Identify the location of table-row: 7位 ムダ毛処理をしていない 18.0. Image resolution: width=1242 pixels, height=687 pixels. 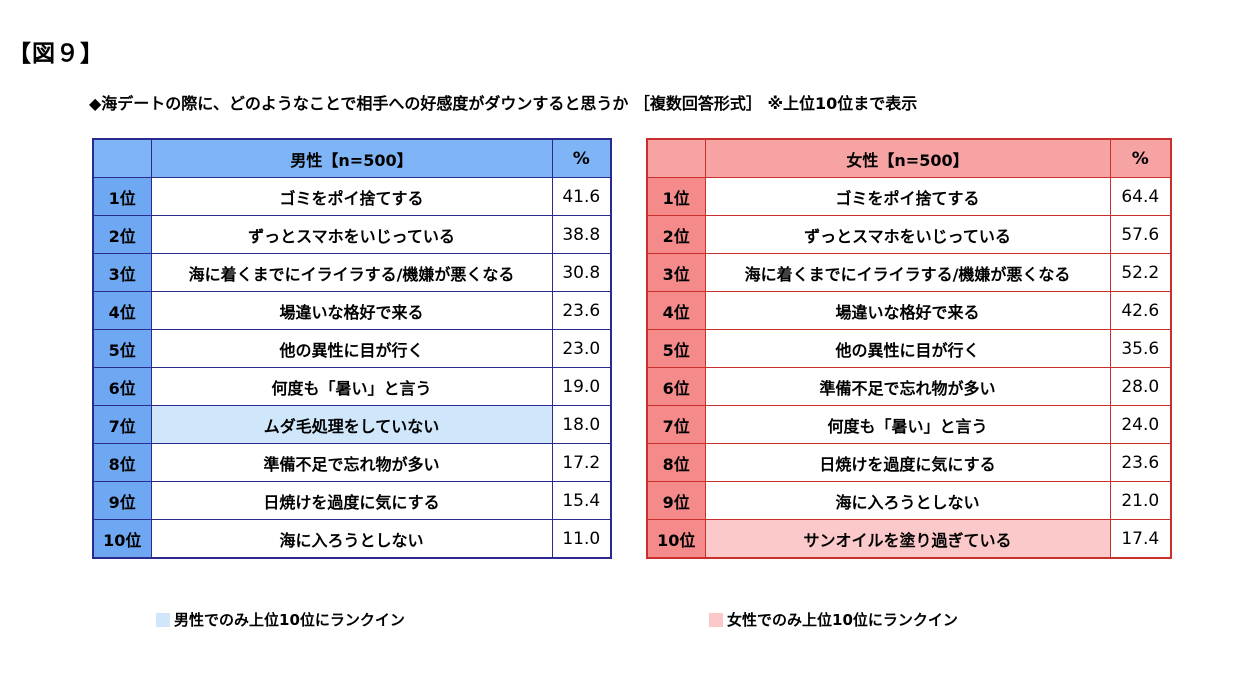
(352, 424).